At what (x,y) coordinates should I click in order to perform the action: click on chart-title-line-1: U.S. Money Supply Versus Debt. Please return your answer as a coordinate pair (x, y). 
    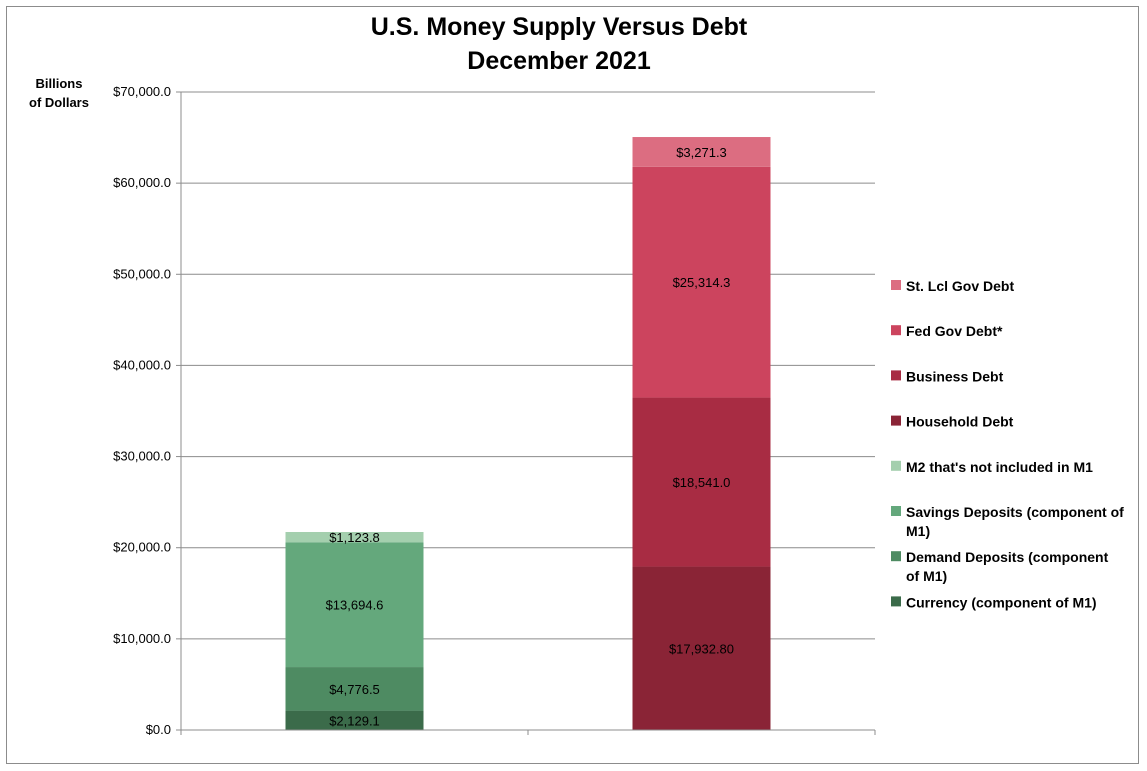
    Looking at the image, I should click on (559, 27).